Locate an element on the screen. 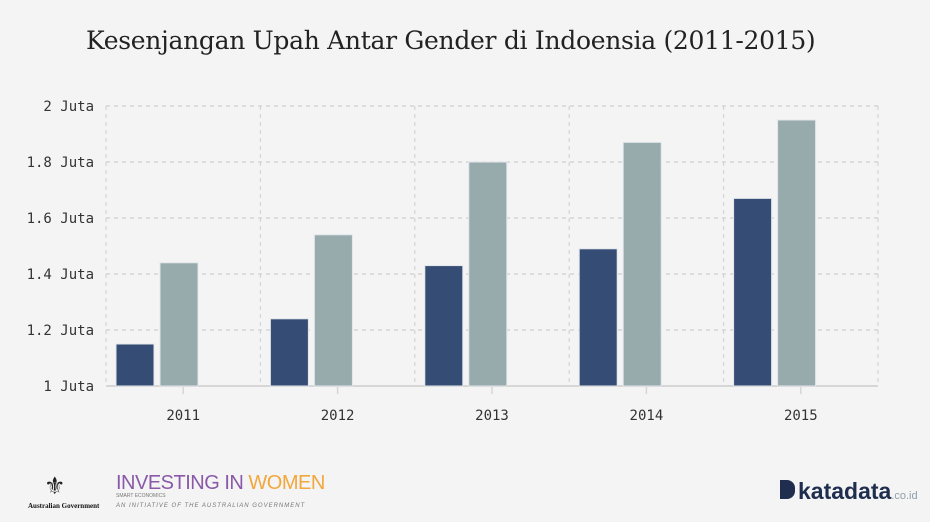  coat-of-arms-icon: ⚜ is located at coordinates (55, 486).